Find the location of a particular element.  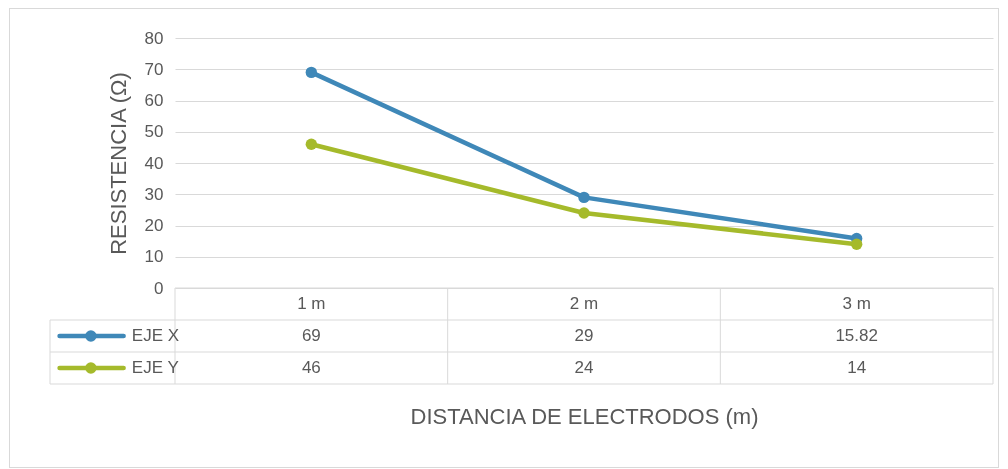

data-label: 69 is located at coordinates (311, 335).